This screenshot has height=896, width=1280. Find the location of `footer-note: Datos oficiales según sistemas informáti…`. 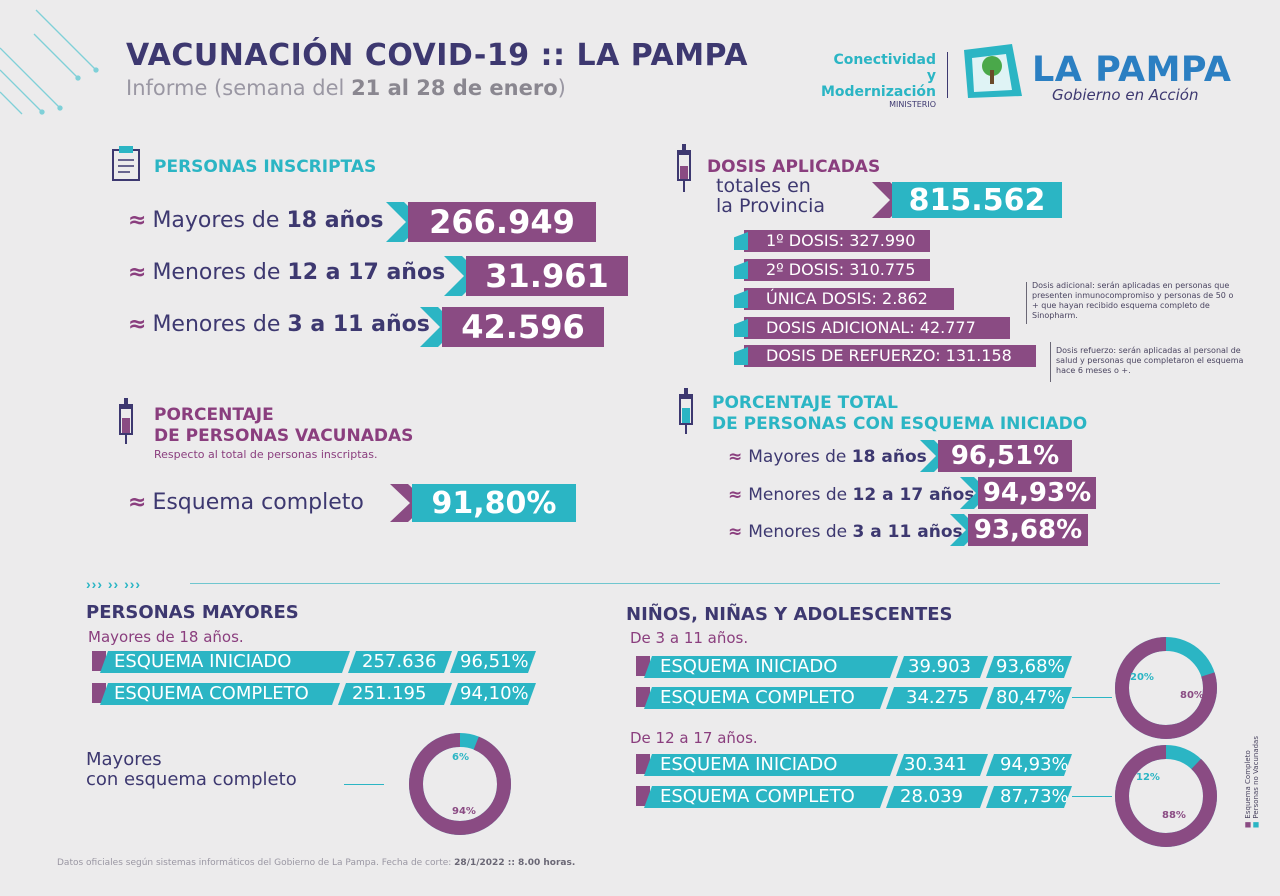

footer-note: Datos oficiales según sistemas informáti… is located at coordinates (316, 863).